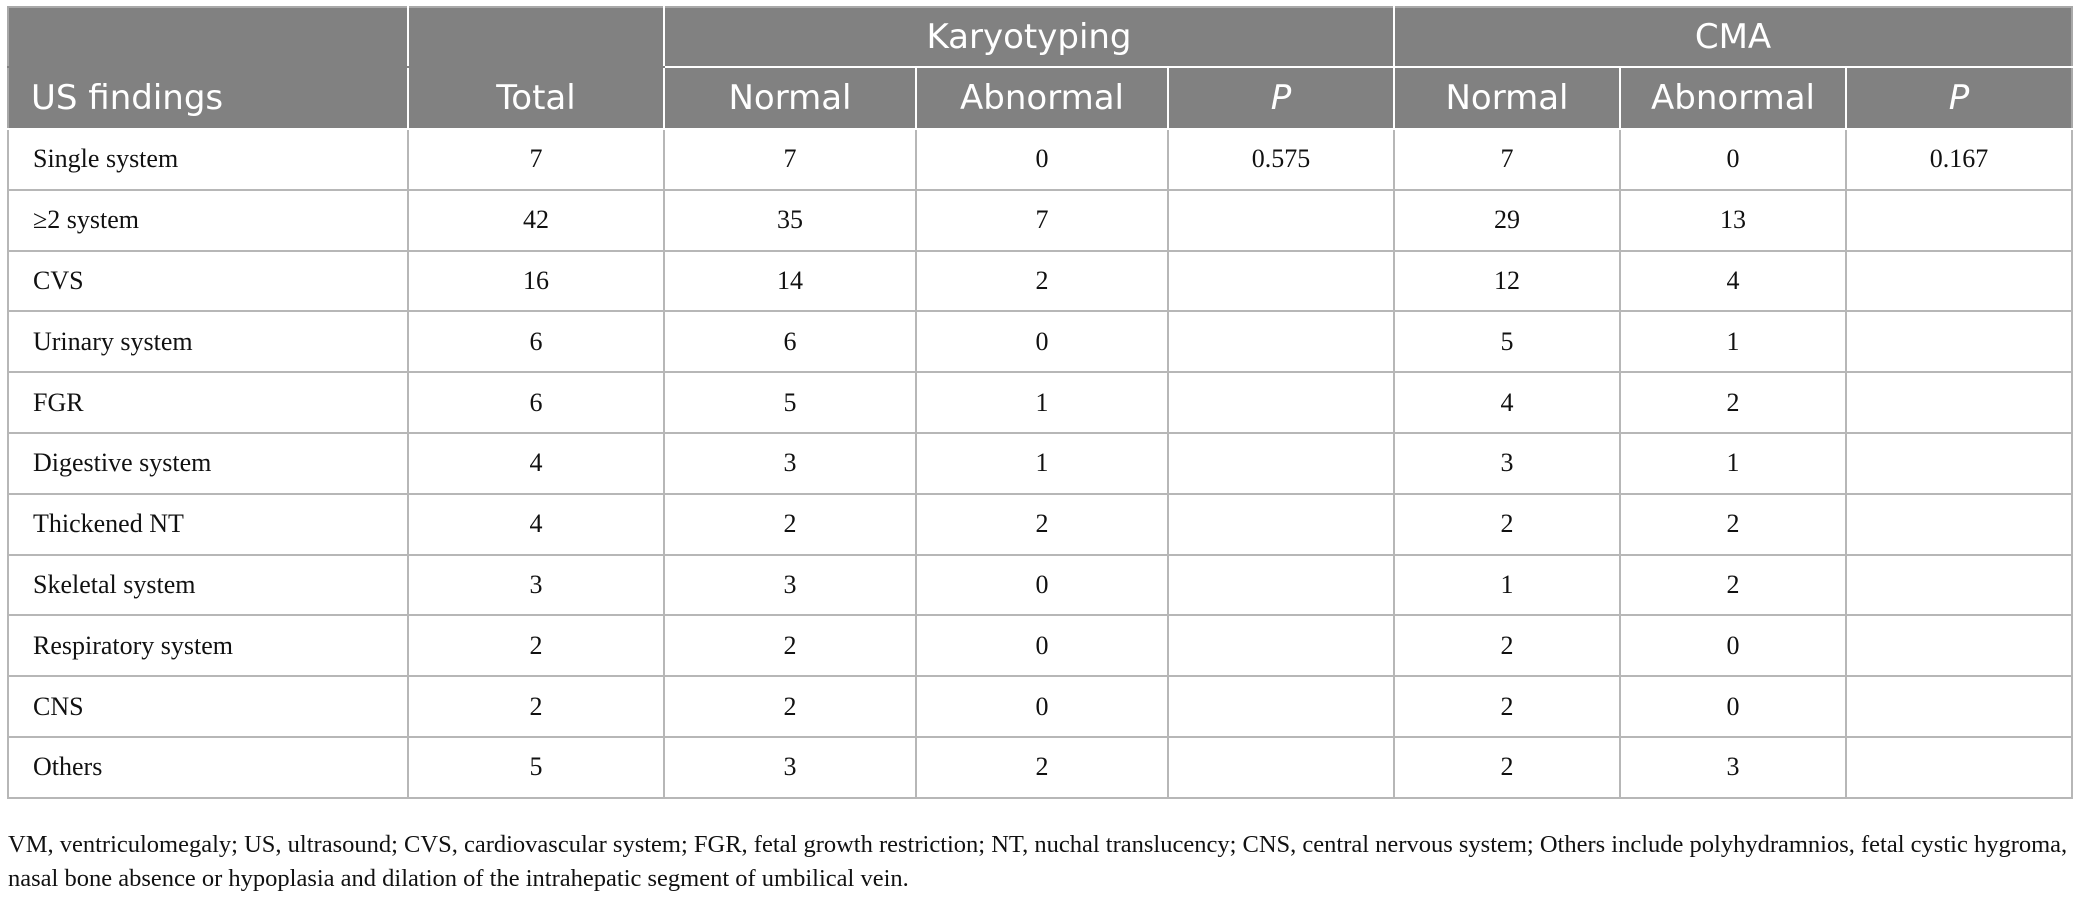 Image resolution: width=2077 pixels, height=905 pixels. What do you see at coordinates (208, 281) in the screenshot?
I see `finding-cell: CVS` at bounding box center [208, 281].